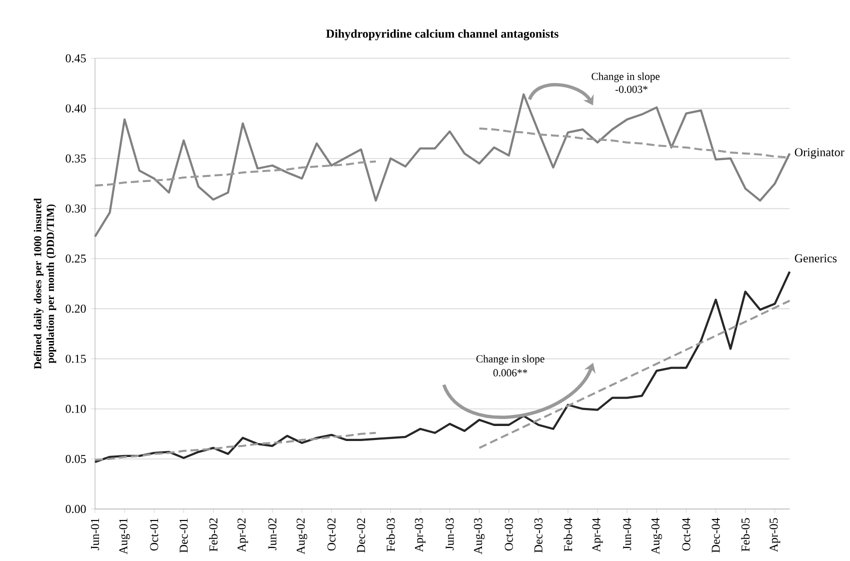 The width and height of the screenshot is (850, 561). Describe the element at coordinates (76, 108) in the screenshot. I see `y-tick-label: 0.40` at that location.